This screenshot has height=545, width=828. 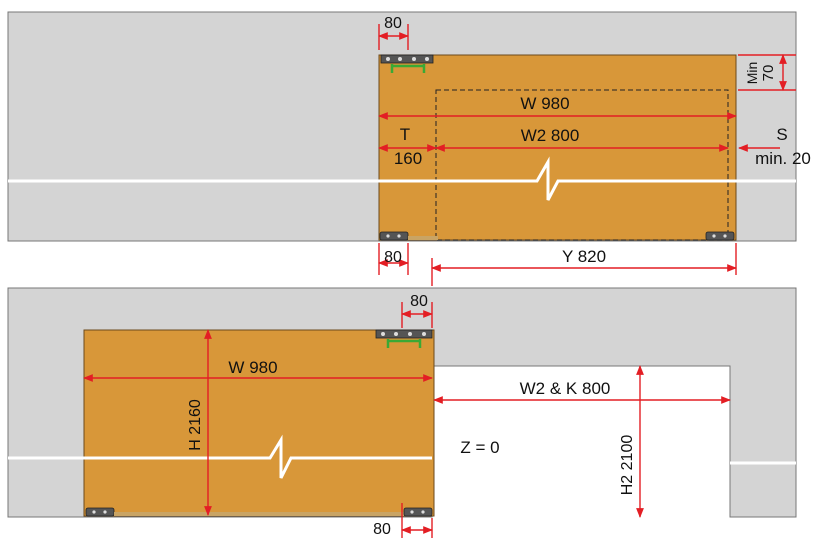 What do you see at coordinates (768, 73) in the screenshot?
I see `top-min-value: 70` at bounding box center [768, 73].